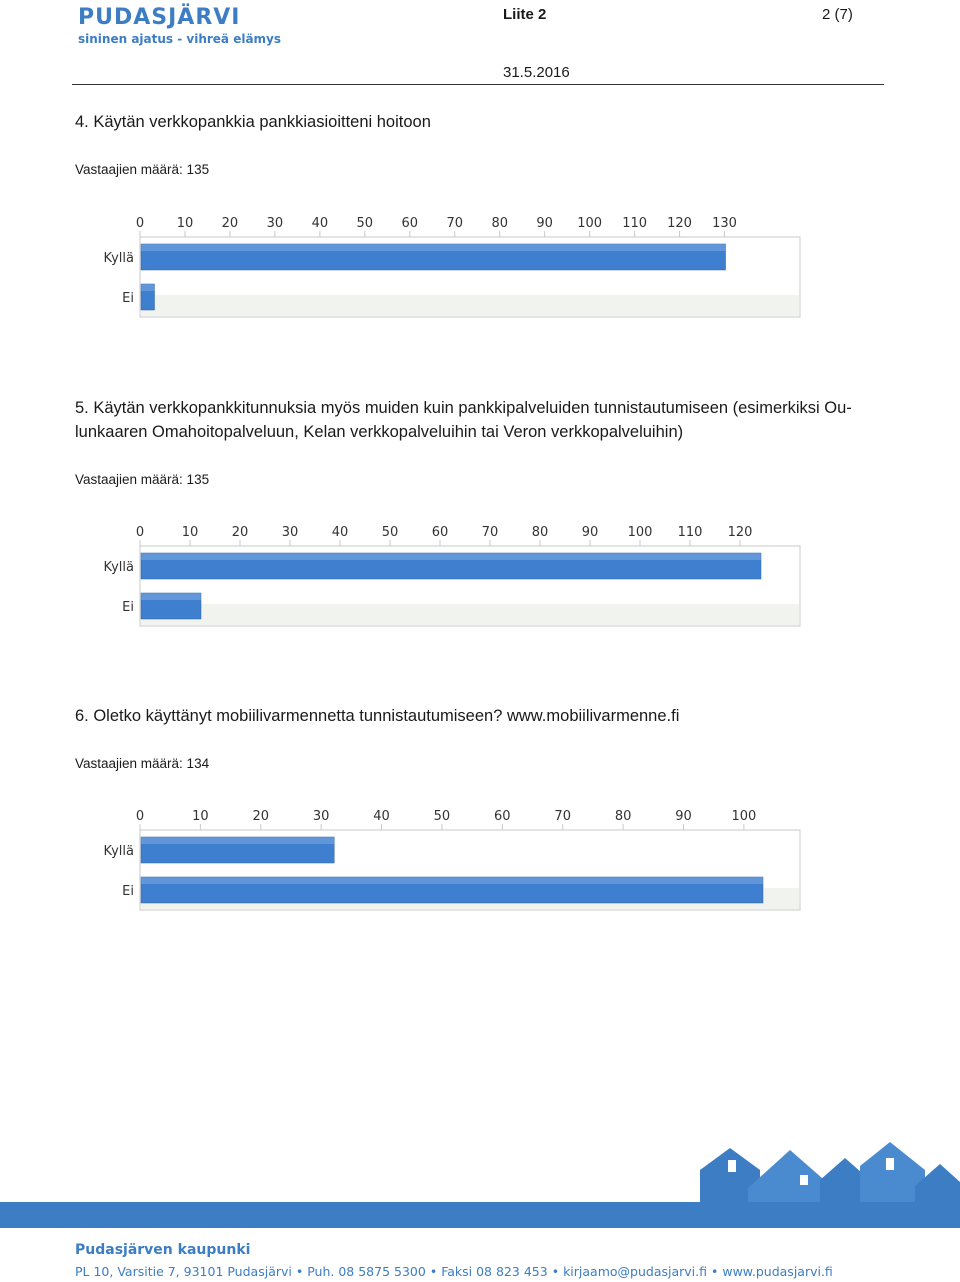 This screenshot has height=1282, width=960. What do you see at coordinates (142, 479) in the screenshot?
I see `question-5-respondents: Vastaajien määrä: 135` at bounding box center [142, 479].